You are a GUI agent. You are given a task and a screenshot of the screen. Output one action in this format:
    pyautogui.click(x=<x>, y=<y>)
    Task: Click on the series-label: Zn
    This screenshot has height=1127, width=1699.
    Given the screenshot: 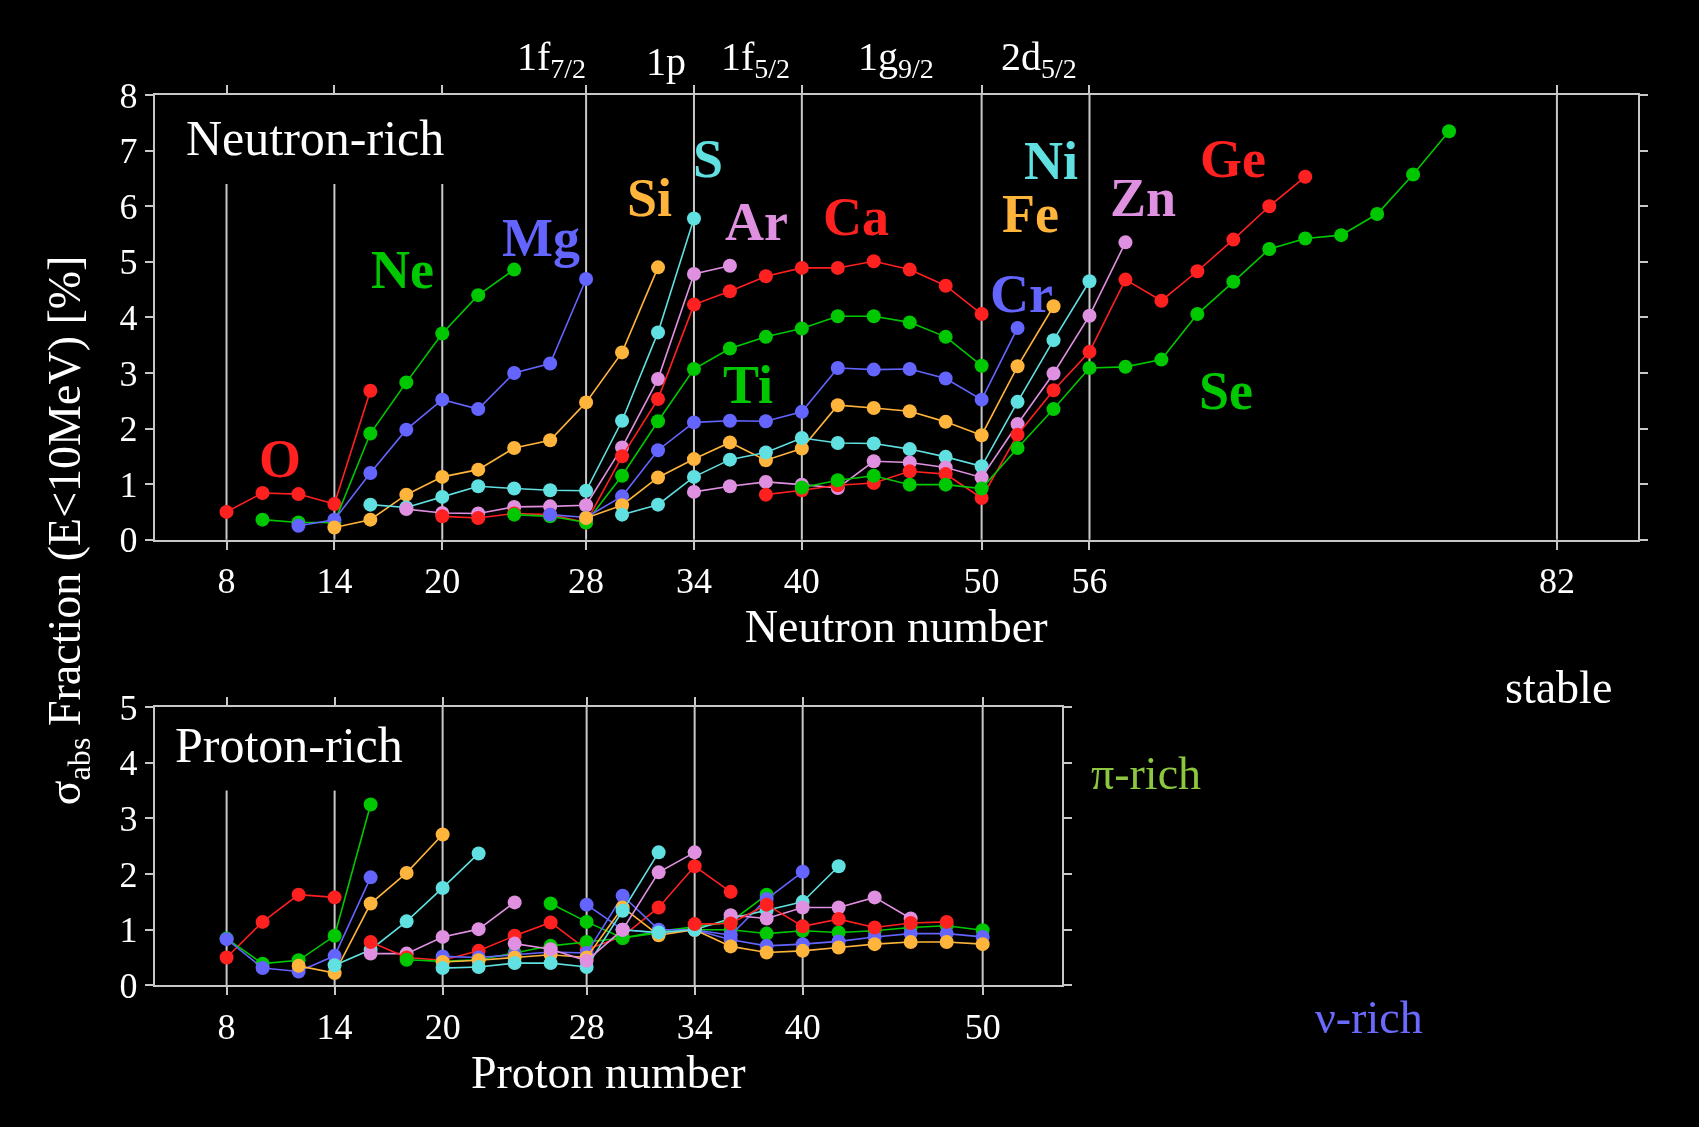 What is the action you would take?
    pyautogui.click(x=1143, y=198)
    